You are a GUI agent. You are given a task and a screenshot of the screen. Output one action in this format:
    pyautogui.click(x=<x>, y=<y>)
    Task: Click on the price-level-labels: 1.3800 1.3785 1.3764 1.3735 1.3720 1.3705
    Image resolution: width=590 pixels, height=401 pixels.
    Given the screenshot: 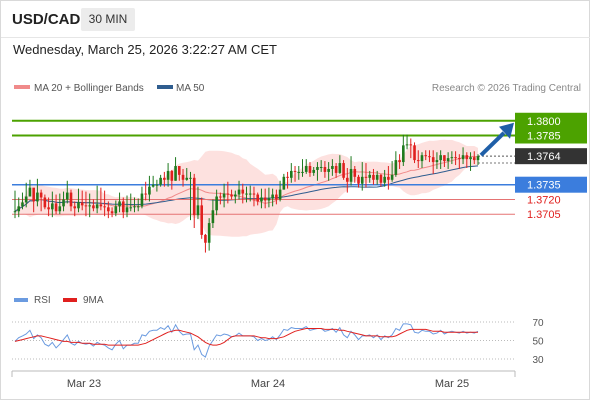 What is the action you would take?
    pyautogui.click(x=551, y=166)
    